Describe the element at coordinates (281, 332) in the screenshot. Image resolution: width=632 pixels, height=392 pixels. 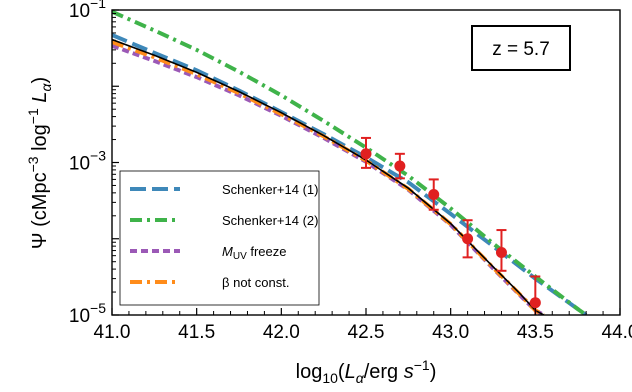
I see `x-tick-label: 42.0` at that location.